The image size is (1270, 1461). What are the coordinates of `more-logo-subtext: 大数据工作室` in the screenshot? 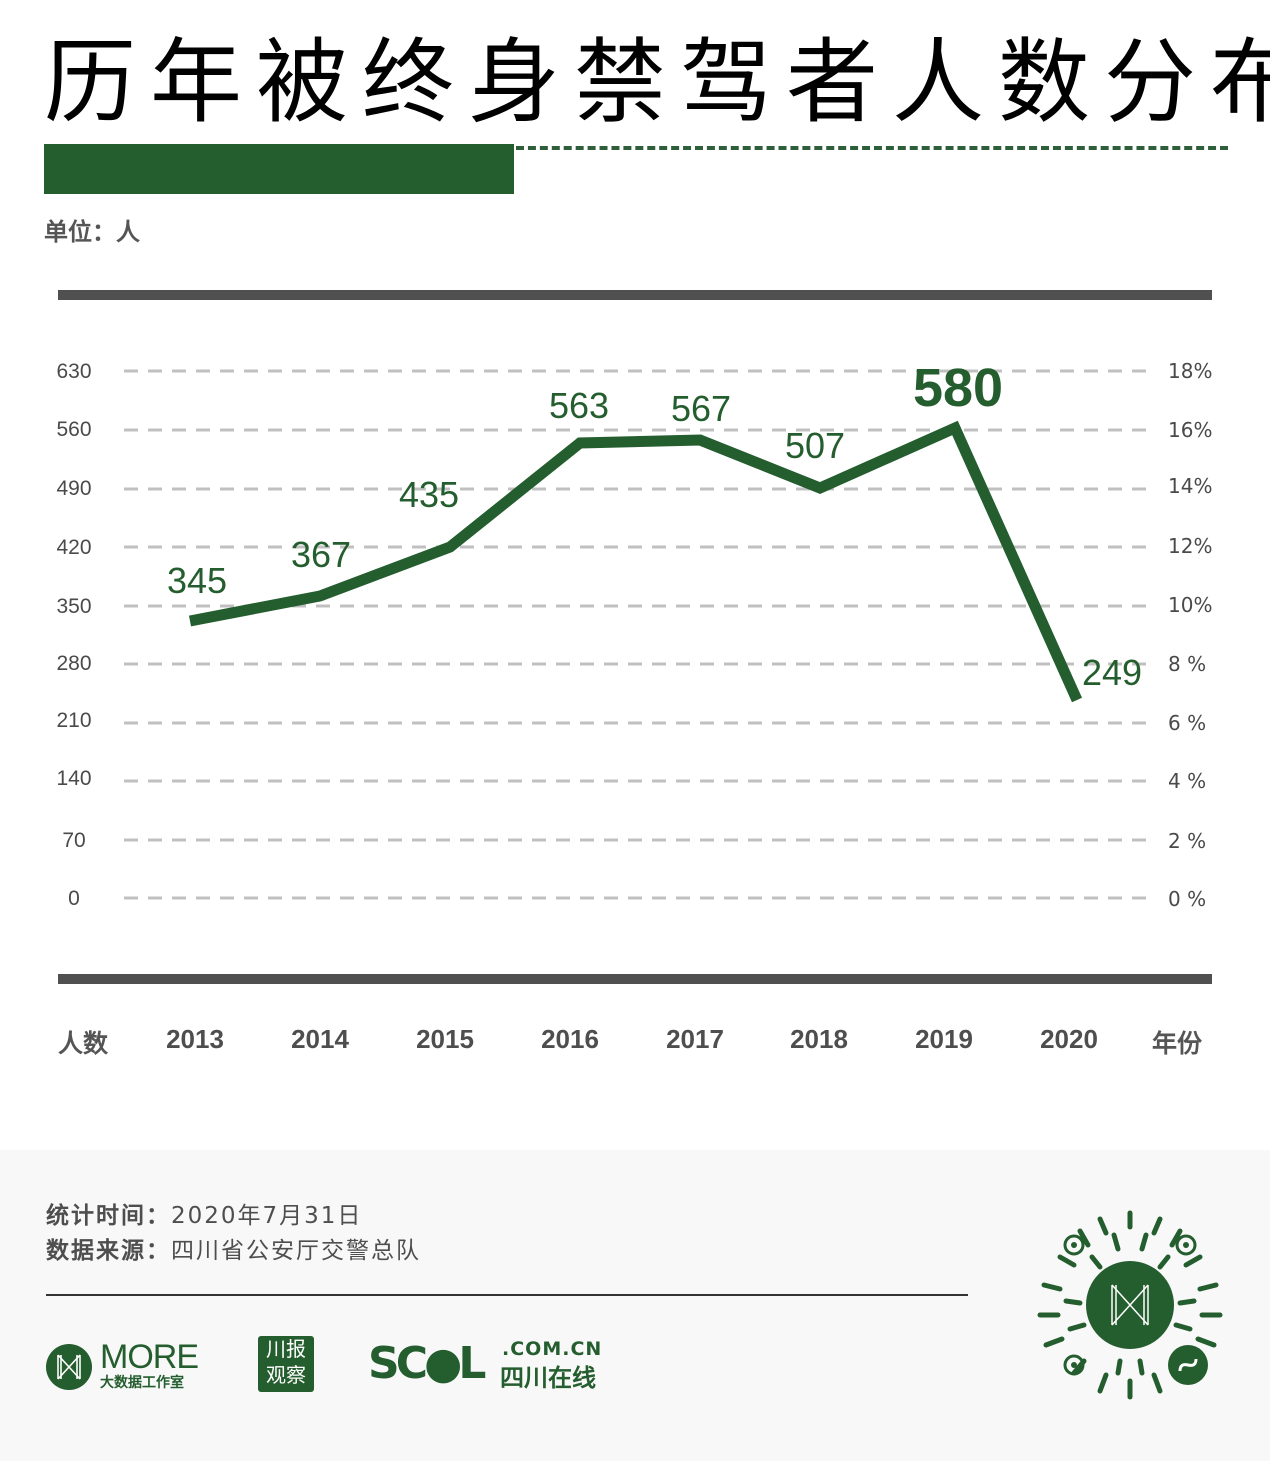 It's located at (142, 1383).